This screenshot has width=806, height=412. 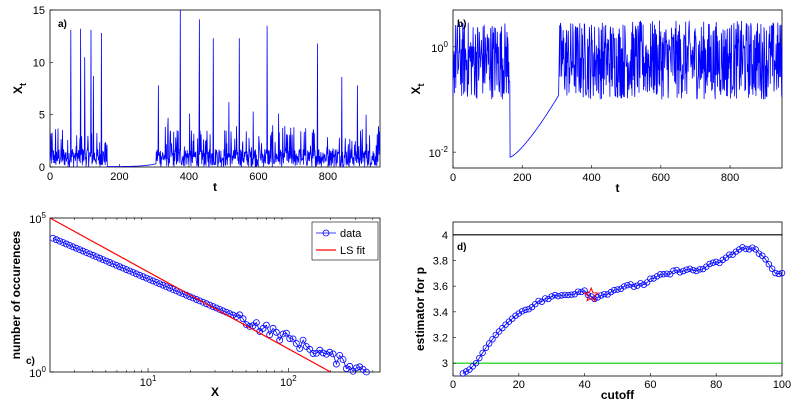 What do you see at coordinates (37, 372) in the screenshot?
I see `panel-c-ytick-label: 100` at bounding box center [37, 372].